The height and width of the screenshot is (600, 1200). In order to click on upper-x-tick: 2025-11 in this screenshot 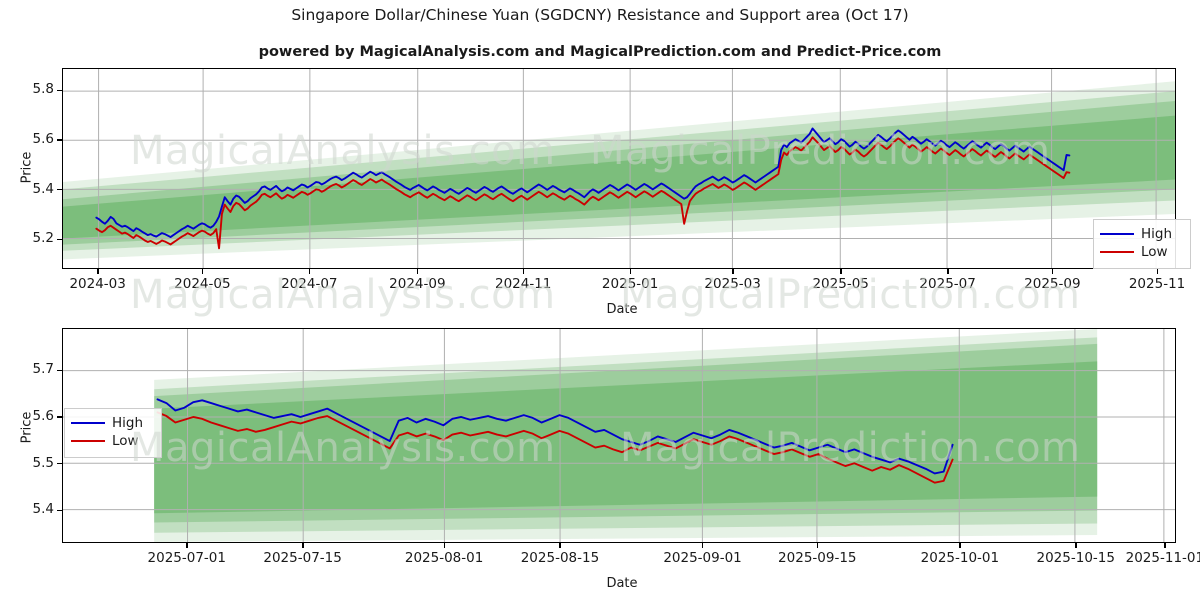, I will do `click(1157, 284)`.